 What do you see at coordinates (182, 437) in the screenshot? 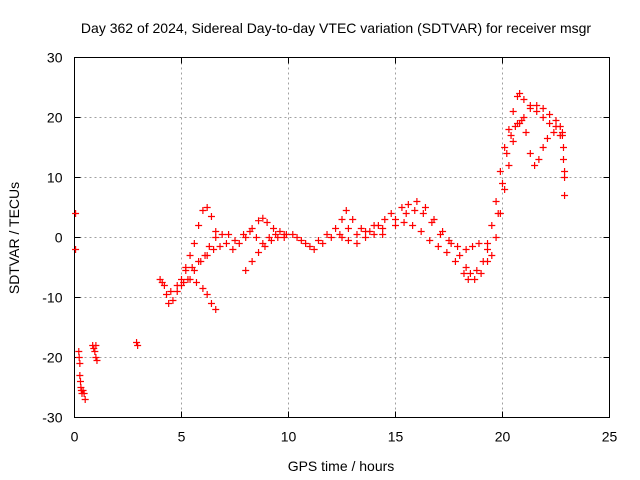
I see `x-tick-label: 5` at bounding box center [182, 437].